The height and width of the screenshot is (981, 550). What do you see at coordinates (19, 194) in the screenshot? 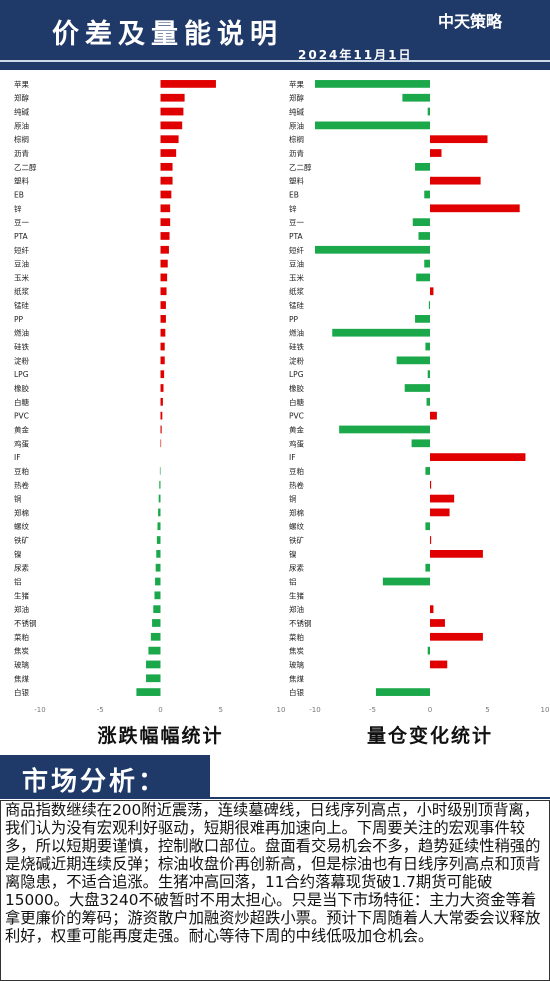
I see `y-tick-label: EB` at bounding box center [19, 194].